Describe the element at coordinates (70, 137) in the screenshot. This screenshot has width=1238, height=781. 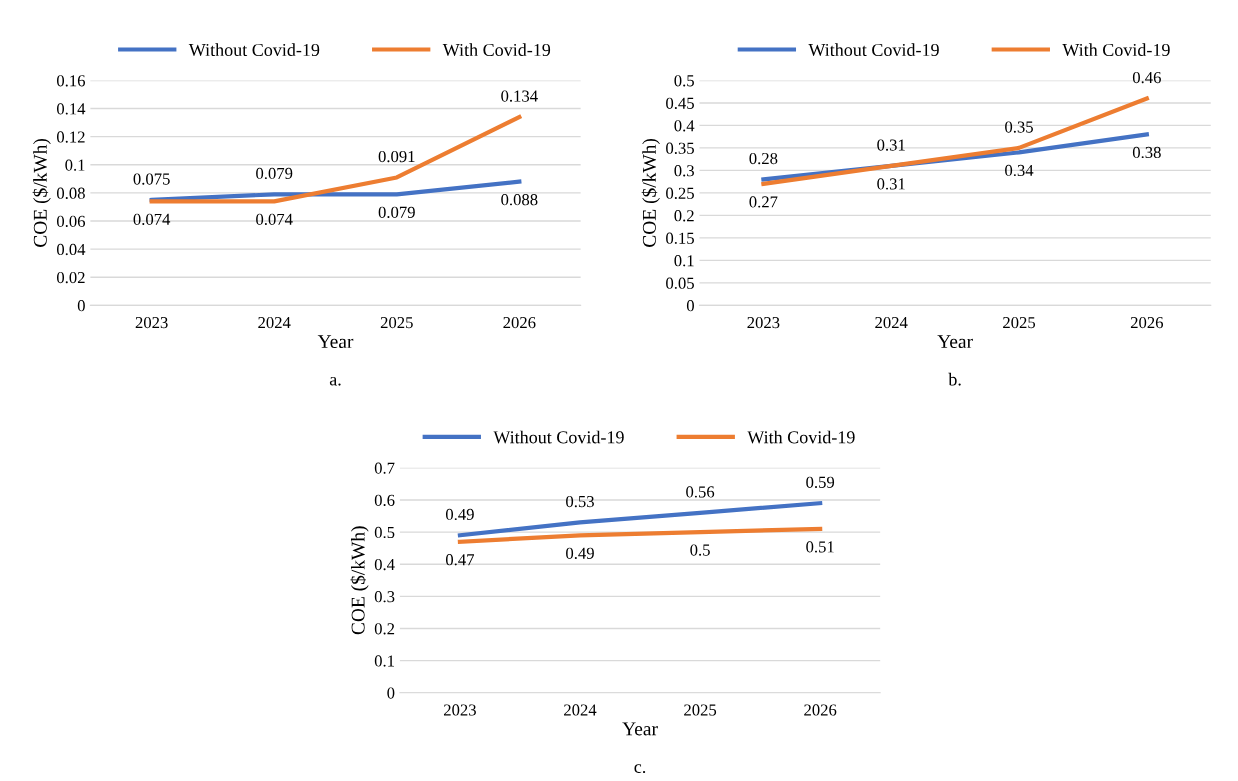
I see `y-tick-label: 0.12` at that location.